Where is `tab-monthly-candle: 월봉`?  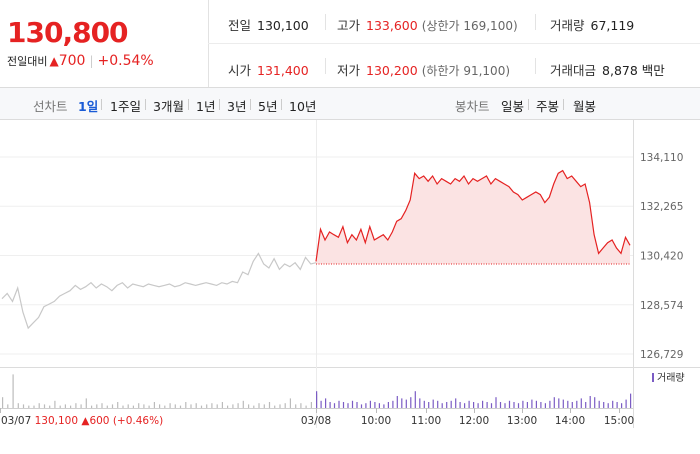 tab-monthly-candle: 월봉 is located at coordinates (585, 106).